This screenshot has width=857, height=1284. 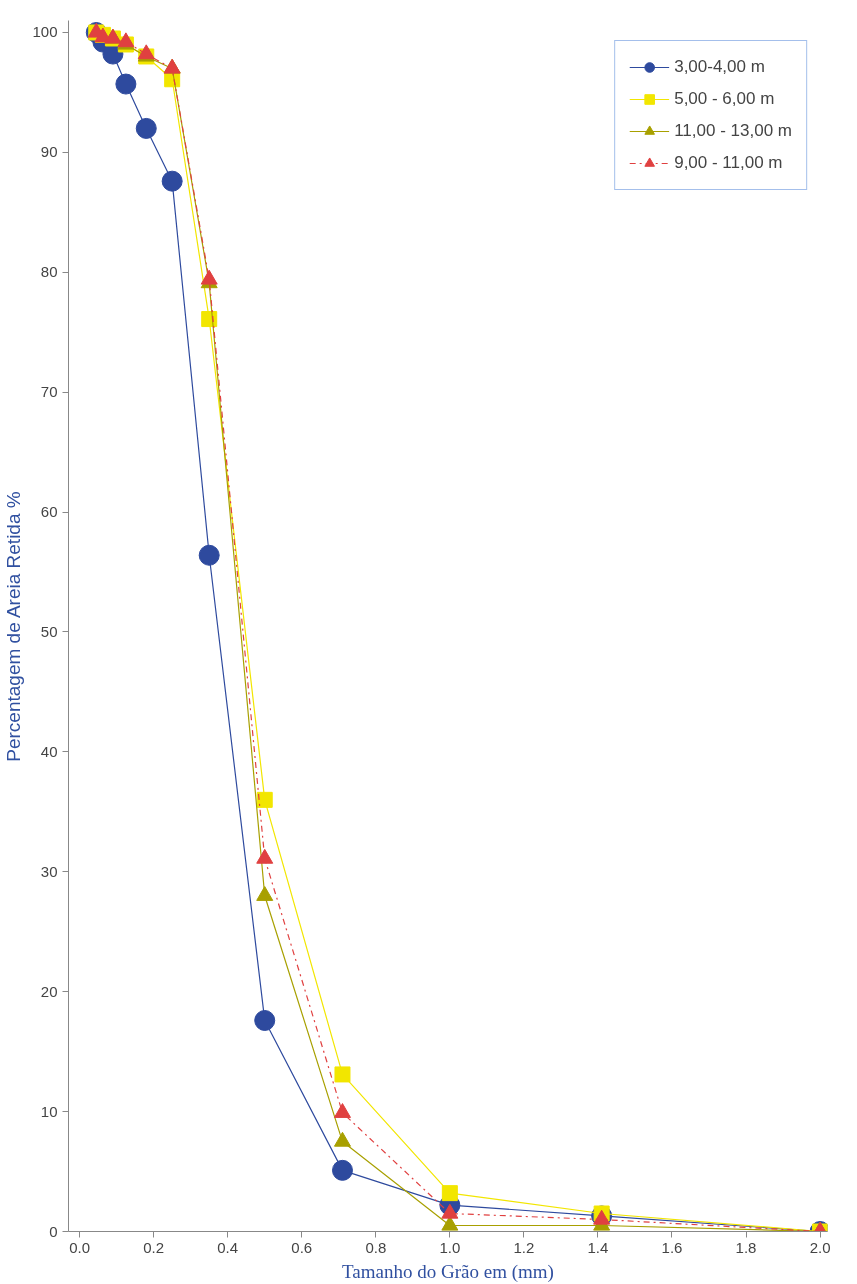 I want to click on y-tick-label: 30, so click(x=49, y=871).